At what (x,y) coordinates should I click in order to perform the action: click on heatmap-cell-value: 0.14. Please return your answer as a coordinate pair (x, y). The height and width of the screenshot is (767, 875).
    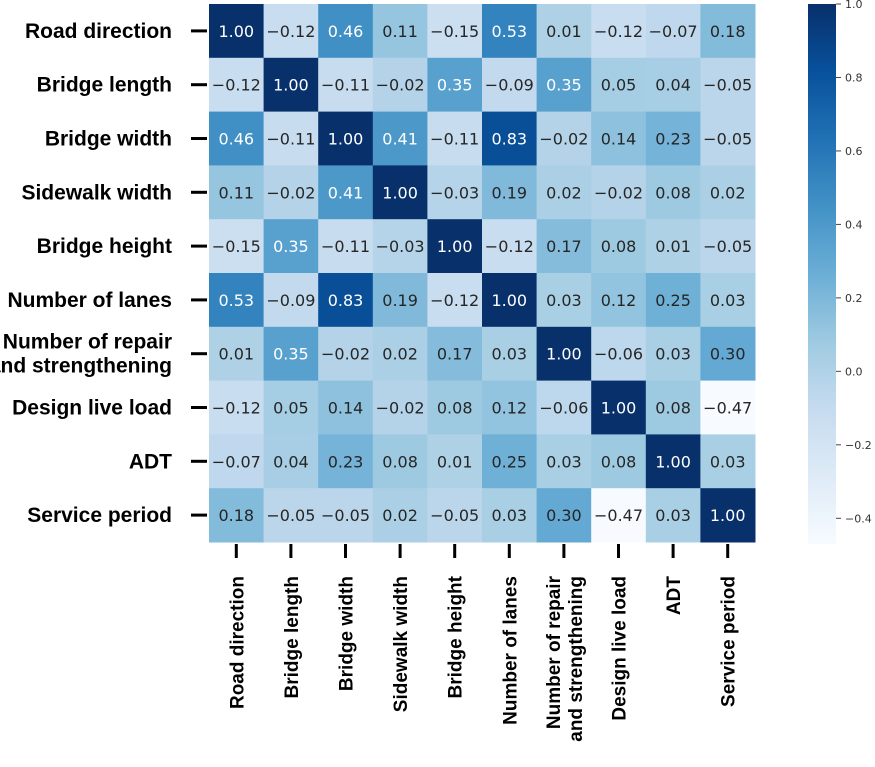
    Looking at the image, I should click on (346, 408).